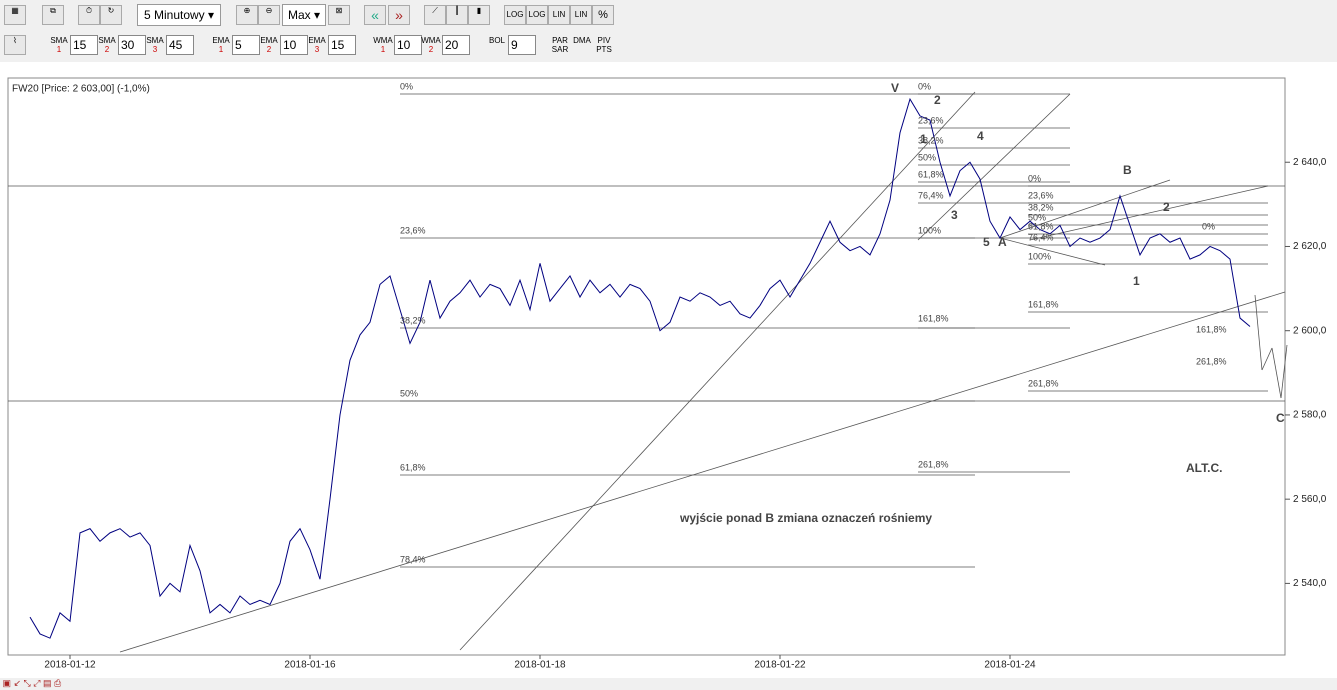 The height and width of the screenshot is (690, 1337). Describe the element at coordinates (954, 215) in the screenshot. I see `wave-label: 3` at that location.